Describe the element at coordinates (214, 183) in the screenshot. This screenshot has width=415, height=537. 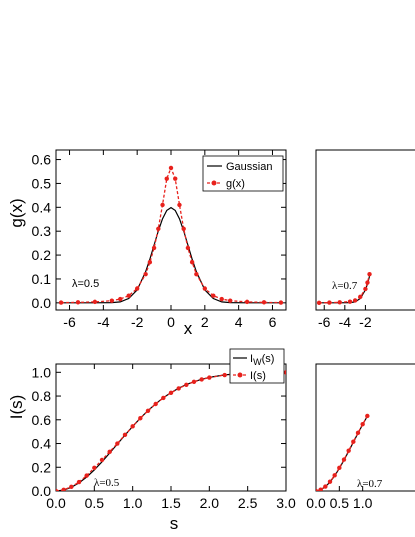
I see `legend-marker-gx` at that location.